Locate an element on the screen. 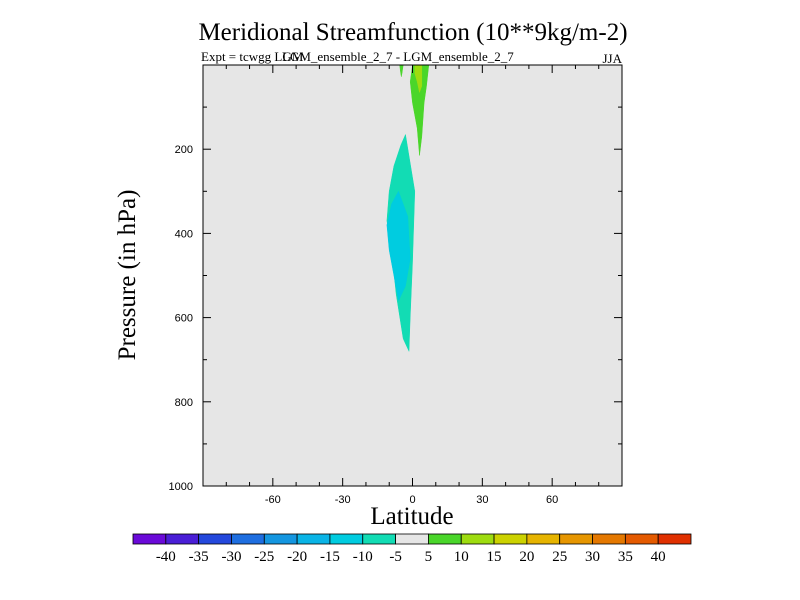 This screenshot has height=600, width=800. season-label: JJA is located at coordinates (612, 58).